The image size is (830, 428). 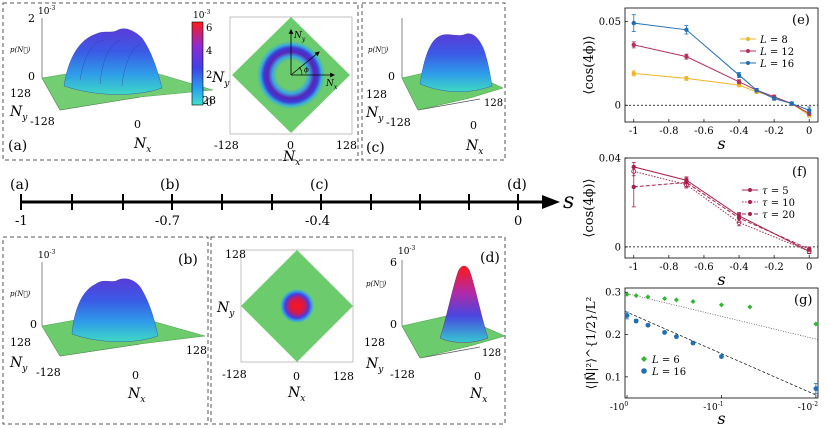 I want to click on z-top-tick: 2, so click(x=31, y=18).